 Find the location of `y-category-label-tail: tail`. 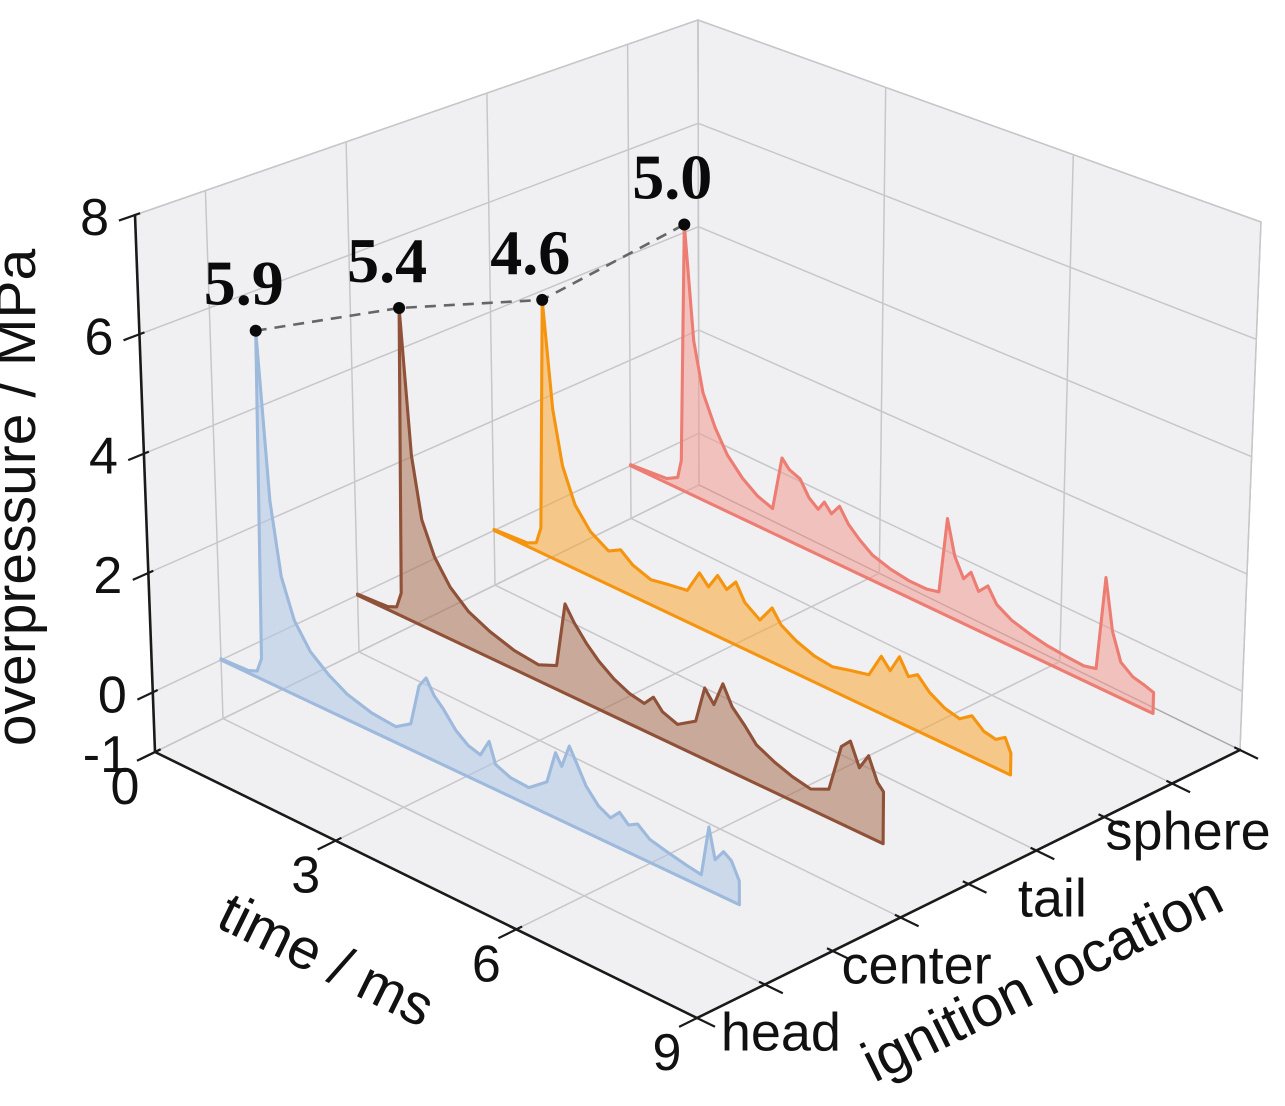

y-category-label-tail: tail is located at coordinates (1052, 899).